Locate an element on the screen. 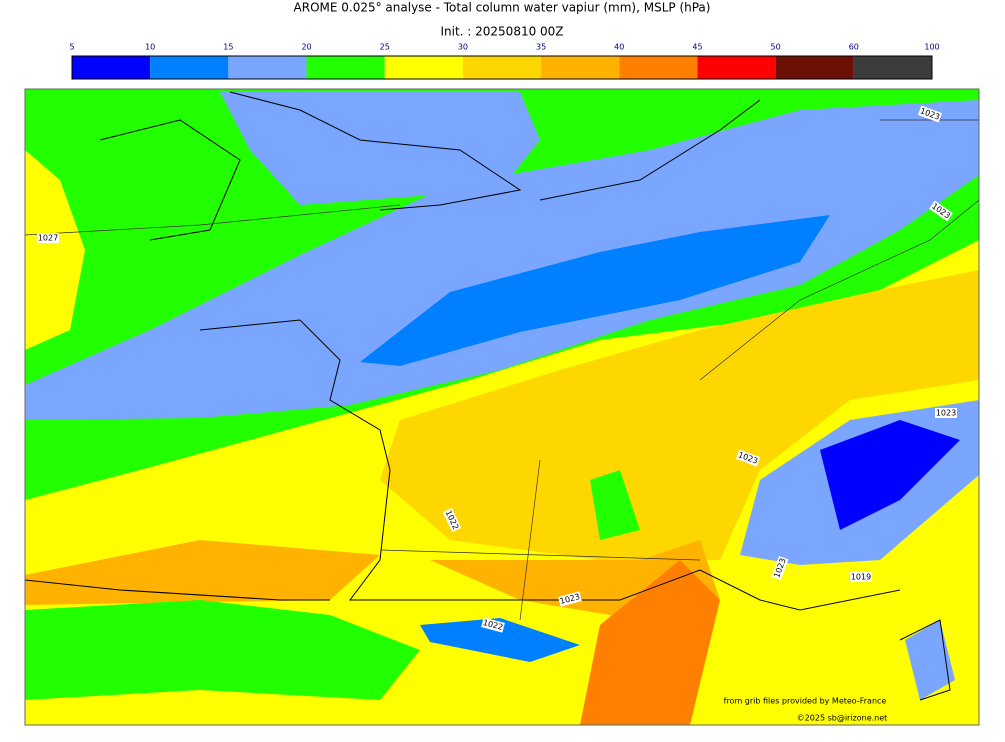  colorbar-tick-label: 5 is located at coordinates (71, 47).